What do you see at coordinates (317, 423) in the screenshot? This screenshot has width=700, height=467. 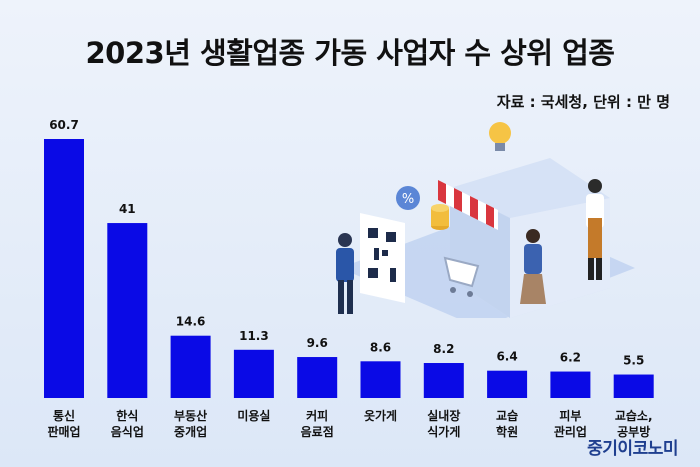 I see `category-label: 커피 음료점` at bounding box center [317, 423].